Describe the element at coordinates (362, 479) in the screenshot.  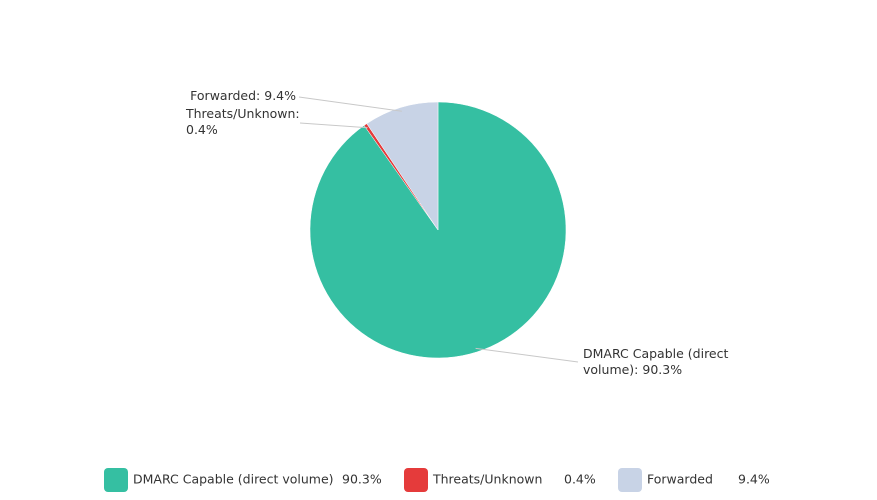
I see `legend-value: 90.3%` at that location.